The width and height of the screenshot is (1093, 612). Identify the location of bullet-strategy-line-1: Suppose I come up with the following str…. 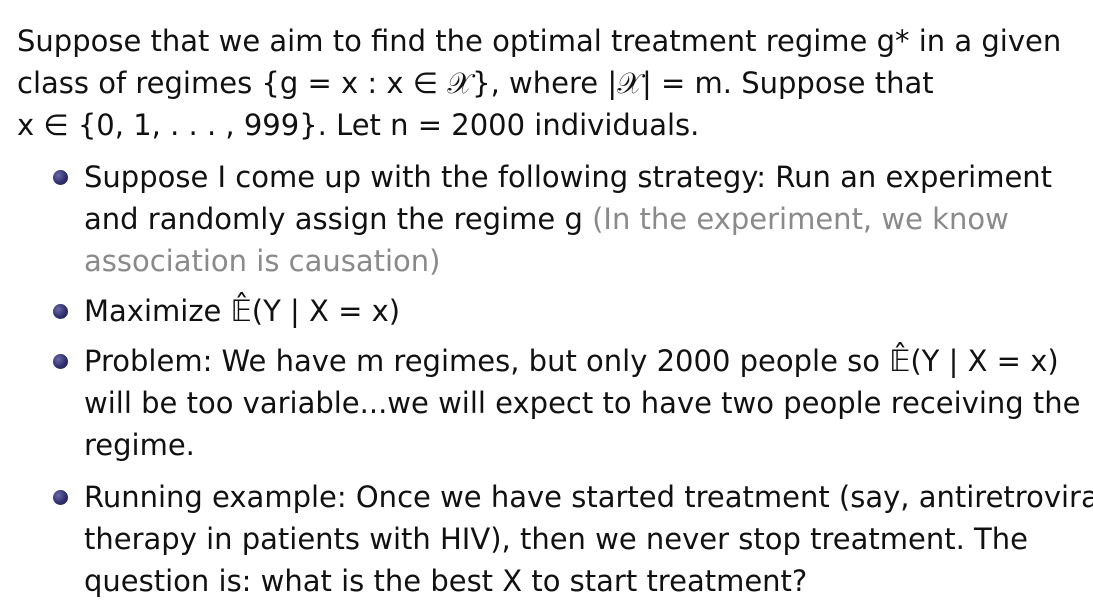
(568, 177).